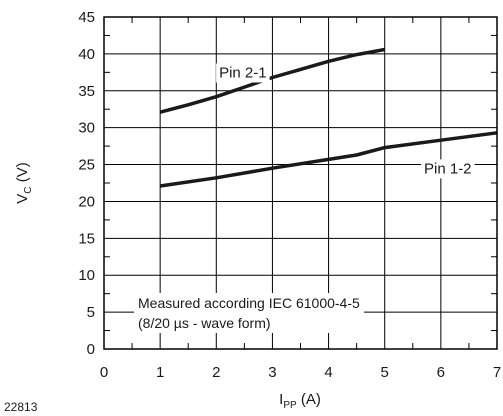 This screenshot has width=503, height=416. Describe the element at coordinates (21, 407) in the screenshot. I see `figure-id: 22813` at that location.